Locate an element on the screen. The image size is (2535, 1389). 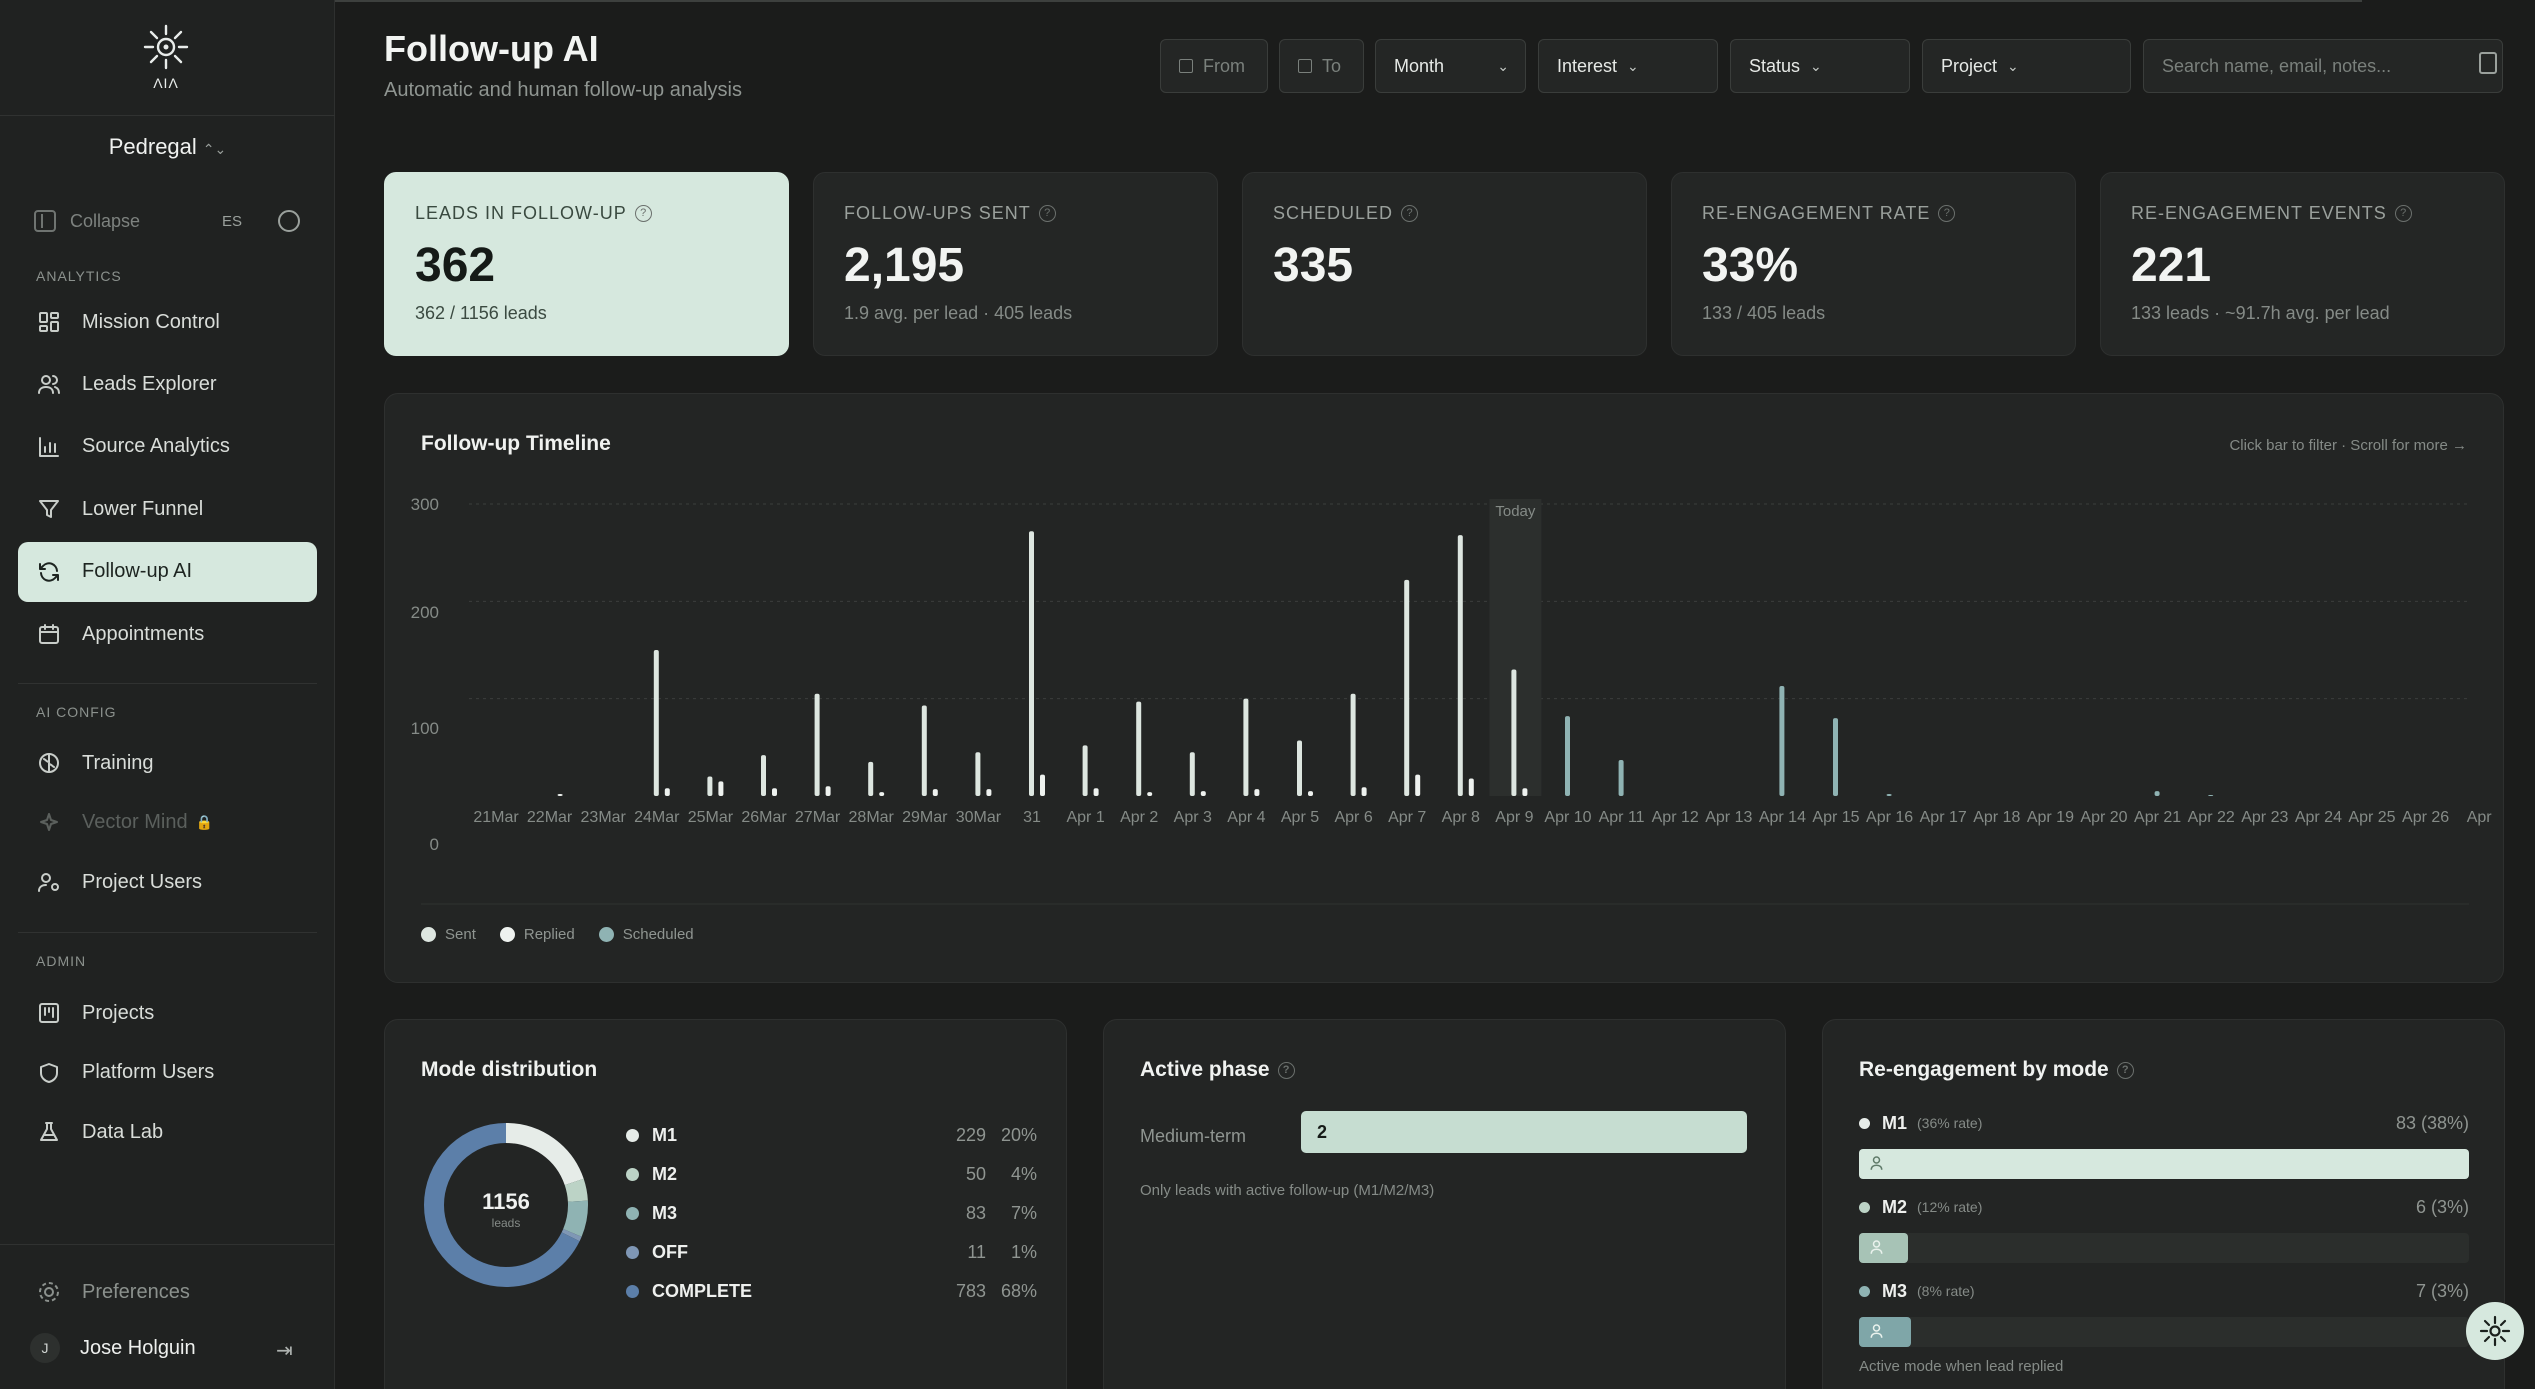
export-icon is located at coordinates (2488, 63).